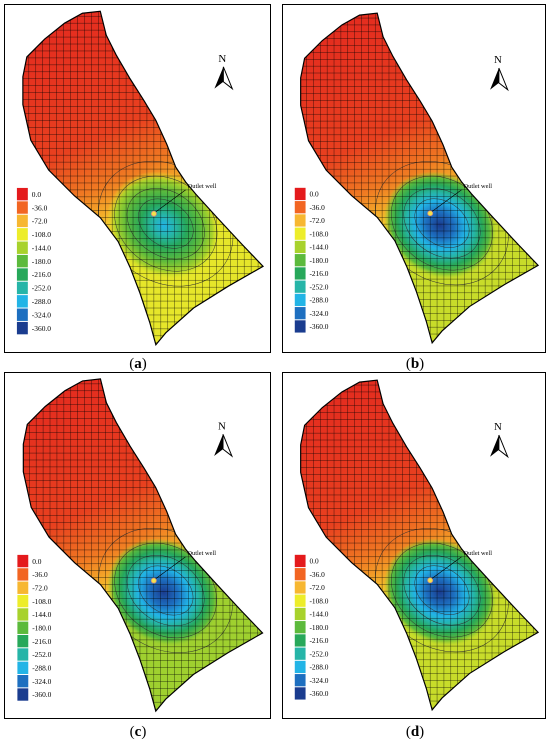  What do you see at coordinates (138, 364) in the screenshot?
I see `panel-caption: (a)` at bounding box center [138, 364].